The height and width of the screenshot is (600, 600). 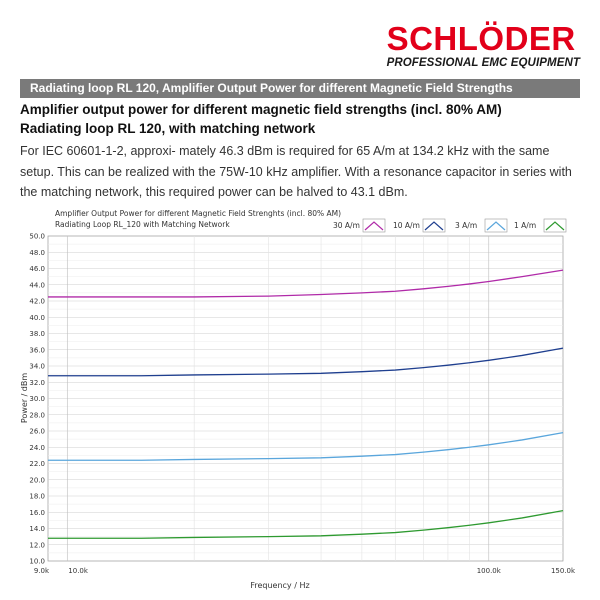 What do you see at coordinates (525, 225) in the screenshot?
I see `legend-label-3: 1 A/m` at bounding box center [525, 225].